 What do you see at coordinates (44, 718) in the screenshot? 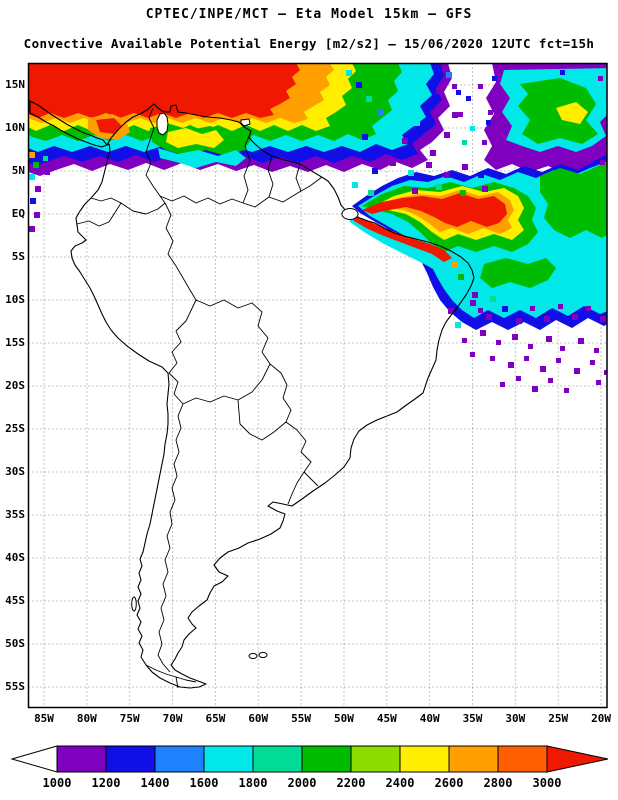
I see `lon-label: 85W` at bounding box center [44, 718].